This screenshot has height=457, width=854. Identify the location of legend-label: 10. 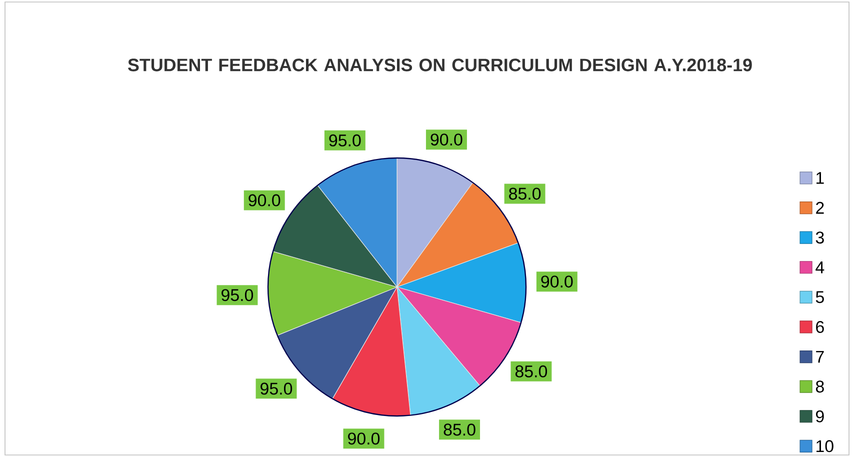
(825, 446).